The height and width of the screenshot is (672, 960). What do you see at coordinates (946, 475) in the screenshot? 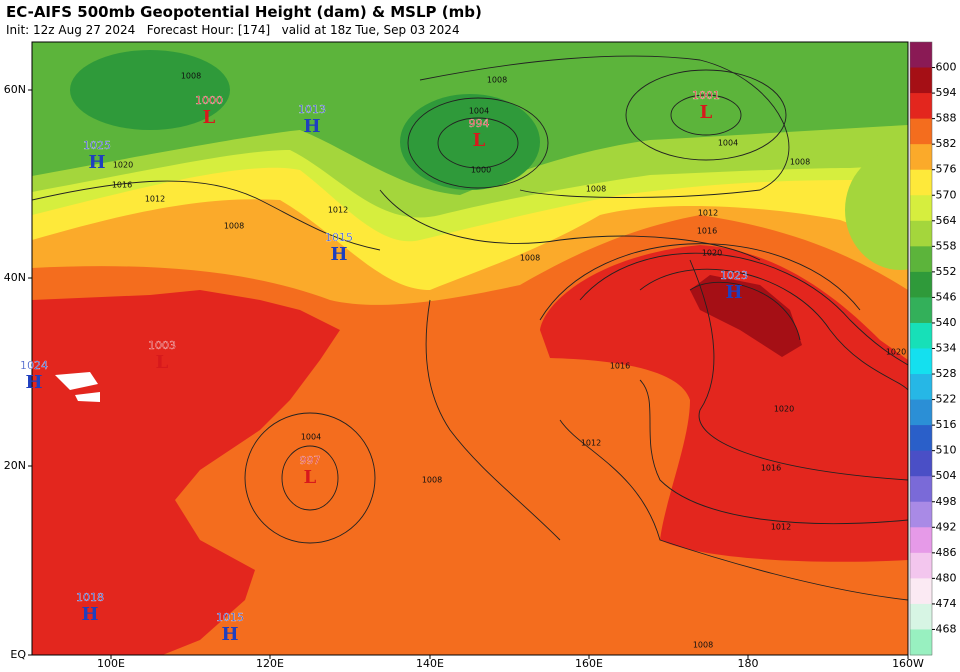
I see `colorbar-label: 504` at bounding box center [946, 475].